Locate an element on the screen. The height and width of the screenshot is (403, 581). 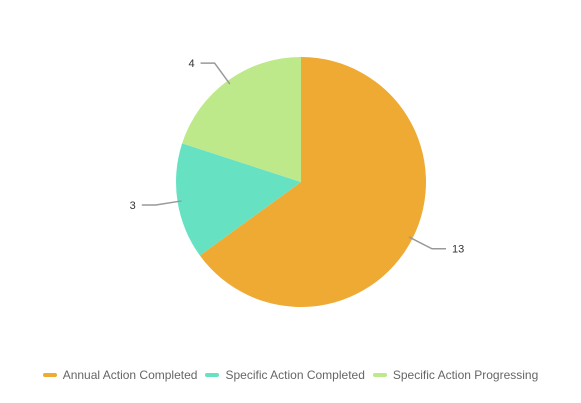
pie-slice-specific-action-progressing is located at coordinates (241, 119).